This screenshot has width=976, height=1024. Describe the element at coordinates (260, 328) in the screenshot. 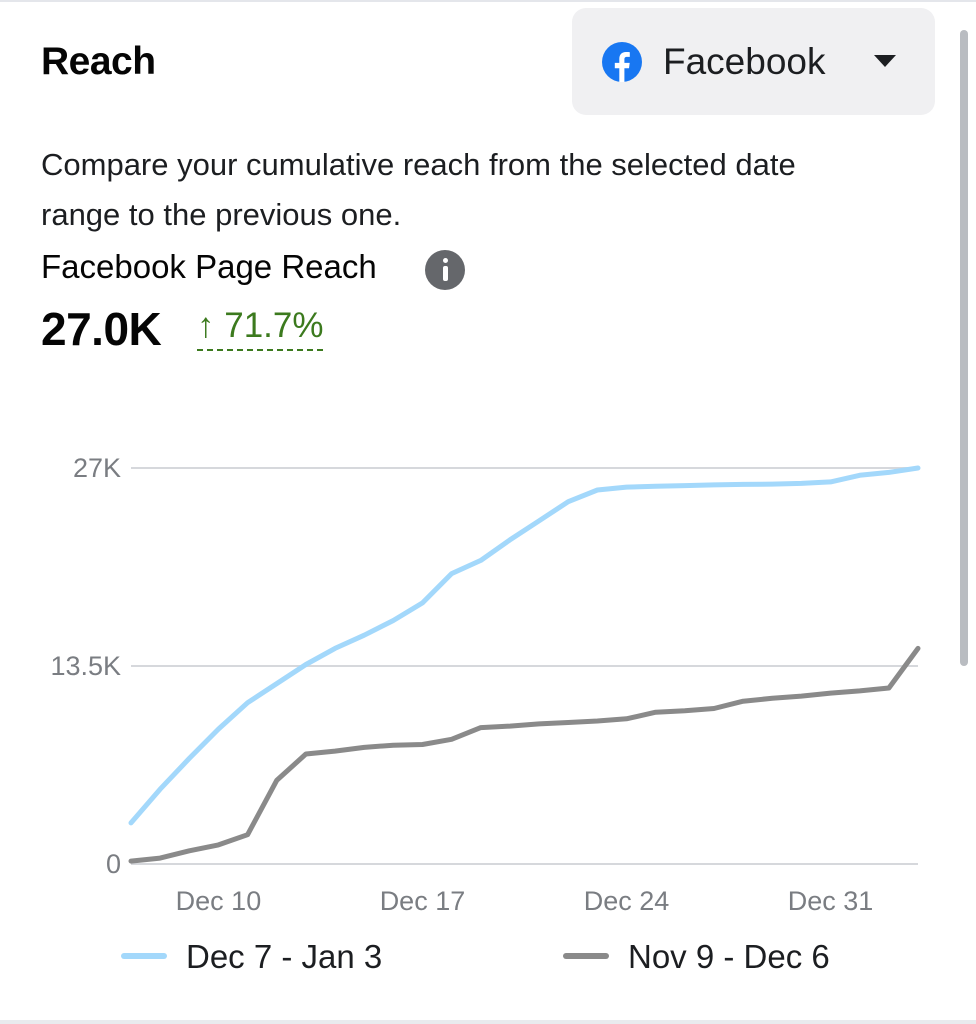

I see `metric-change: ↑ 71.7%` at that location.